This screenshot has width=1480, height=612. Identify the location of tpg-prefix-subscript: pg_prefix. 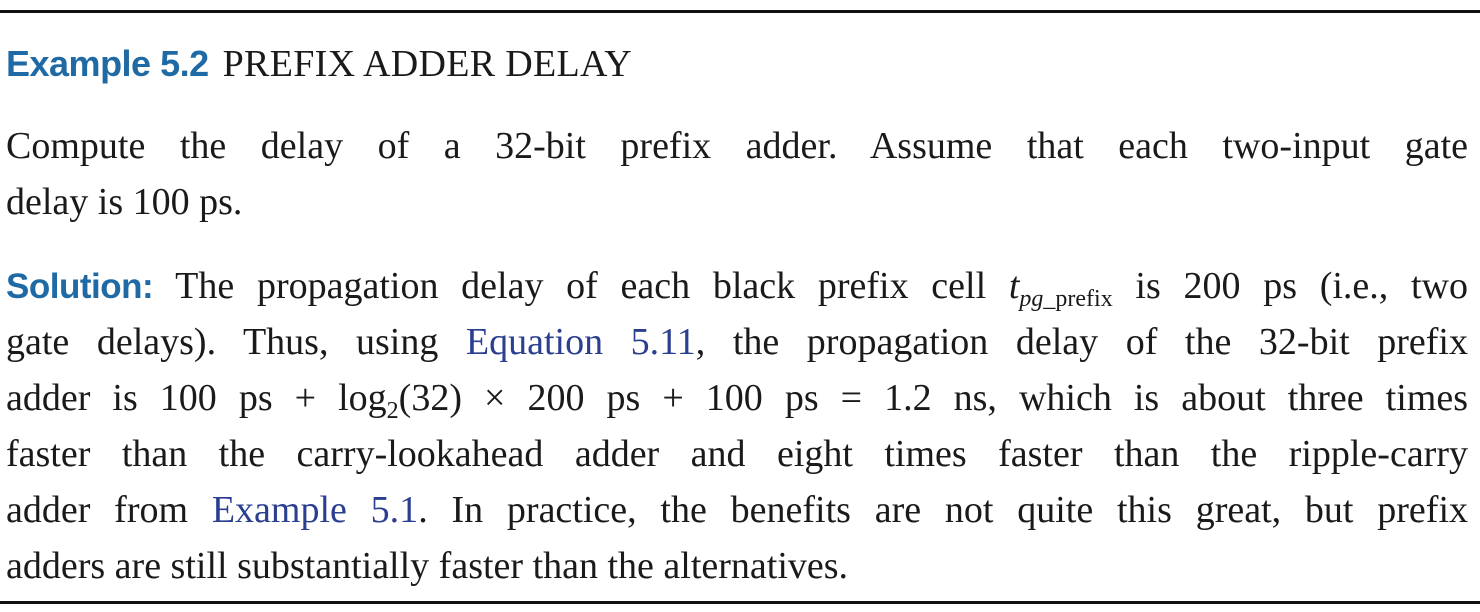
(1065, 299).